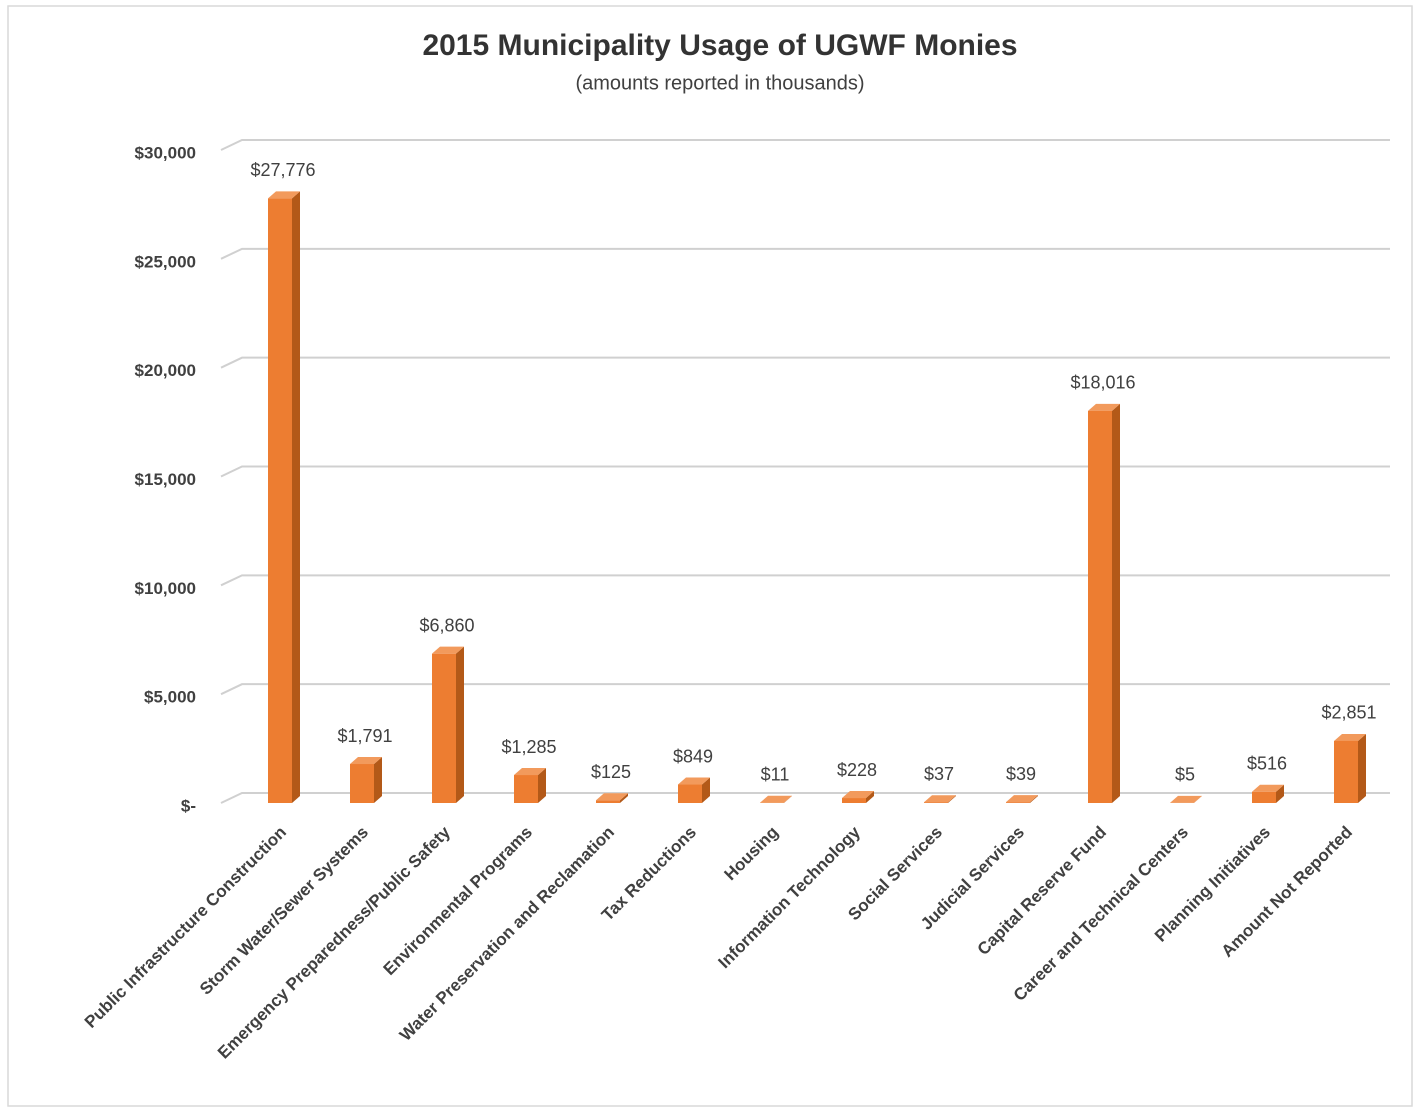 The width and height of the screenshot is (1416, 1112). I want to click on y-tick-label: $5,000, so click(170, 697).